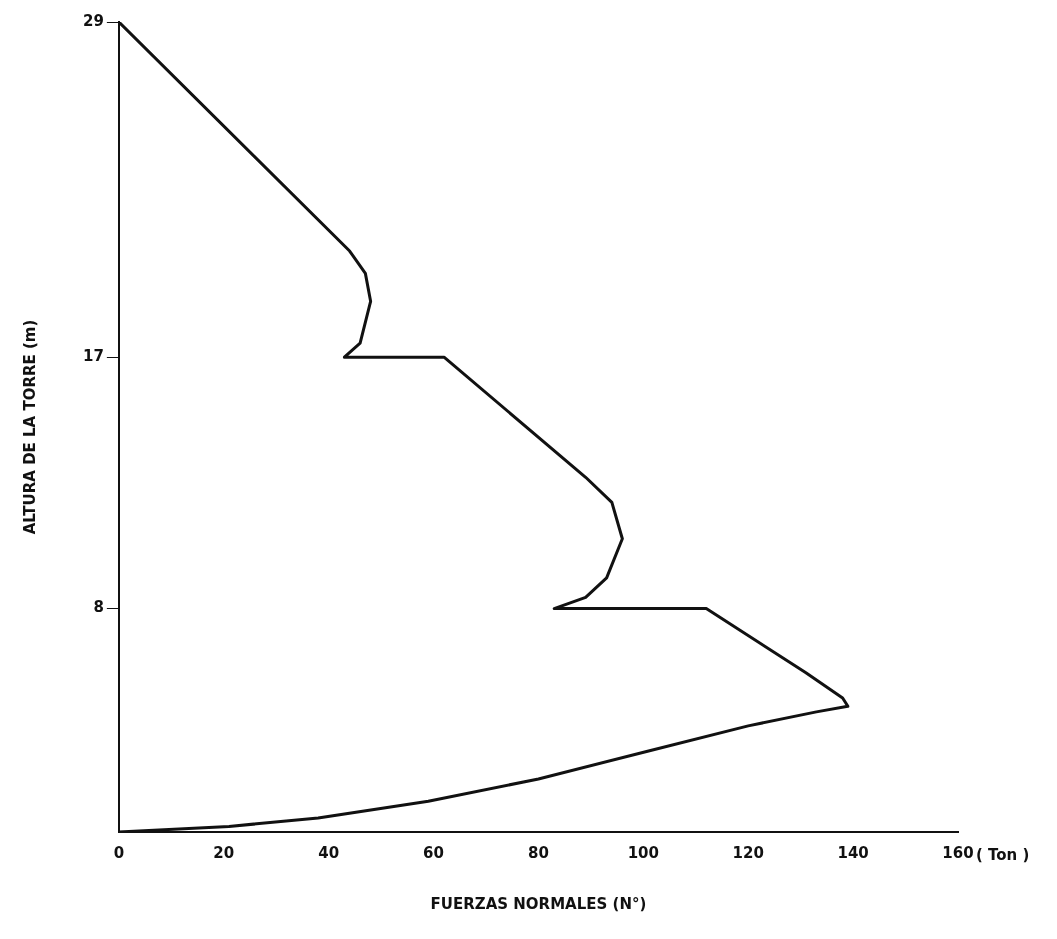  I want to click on x-tick-label: 0, so click(119, 852).